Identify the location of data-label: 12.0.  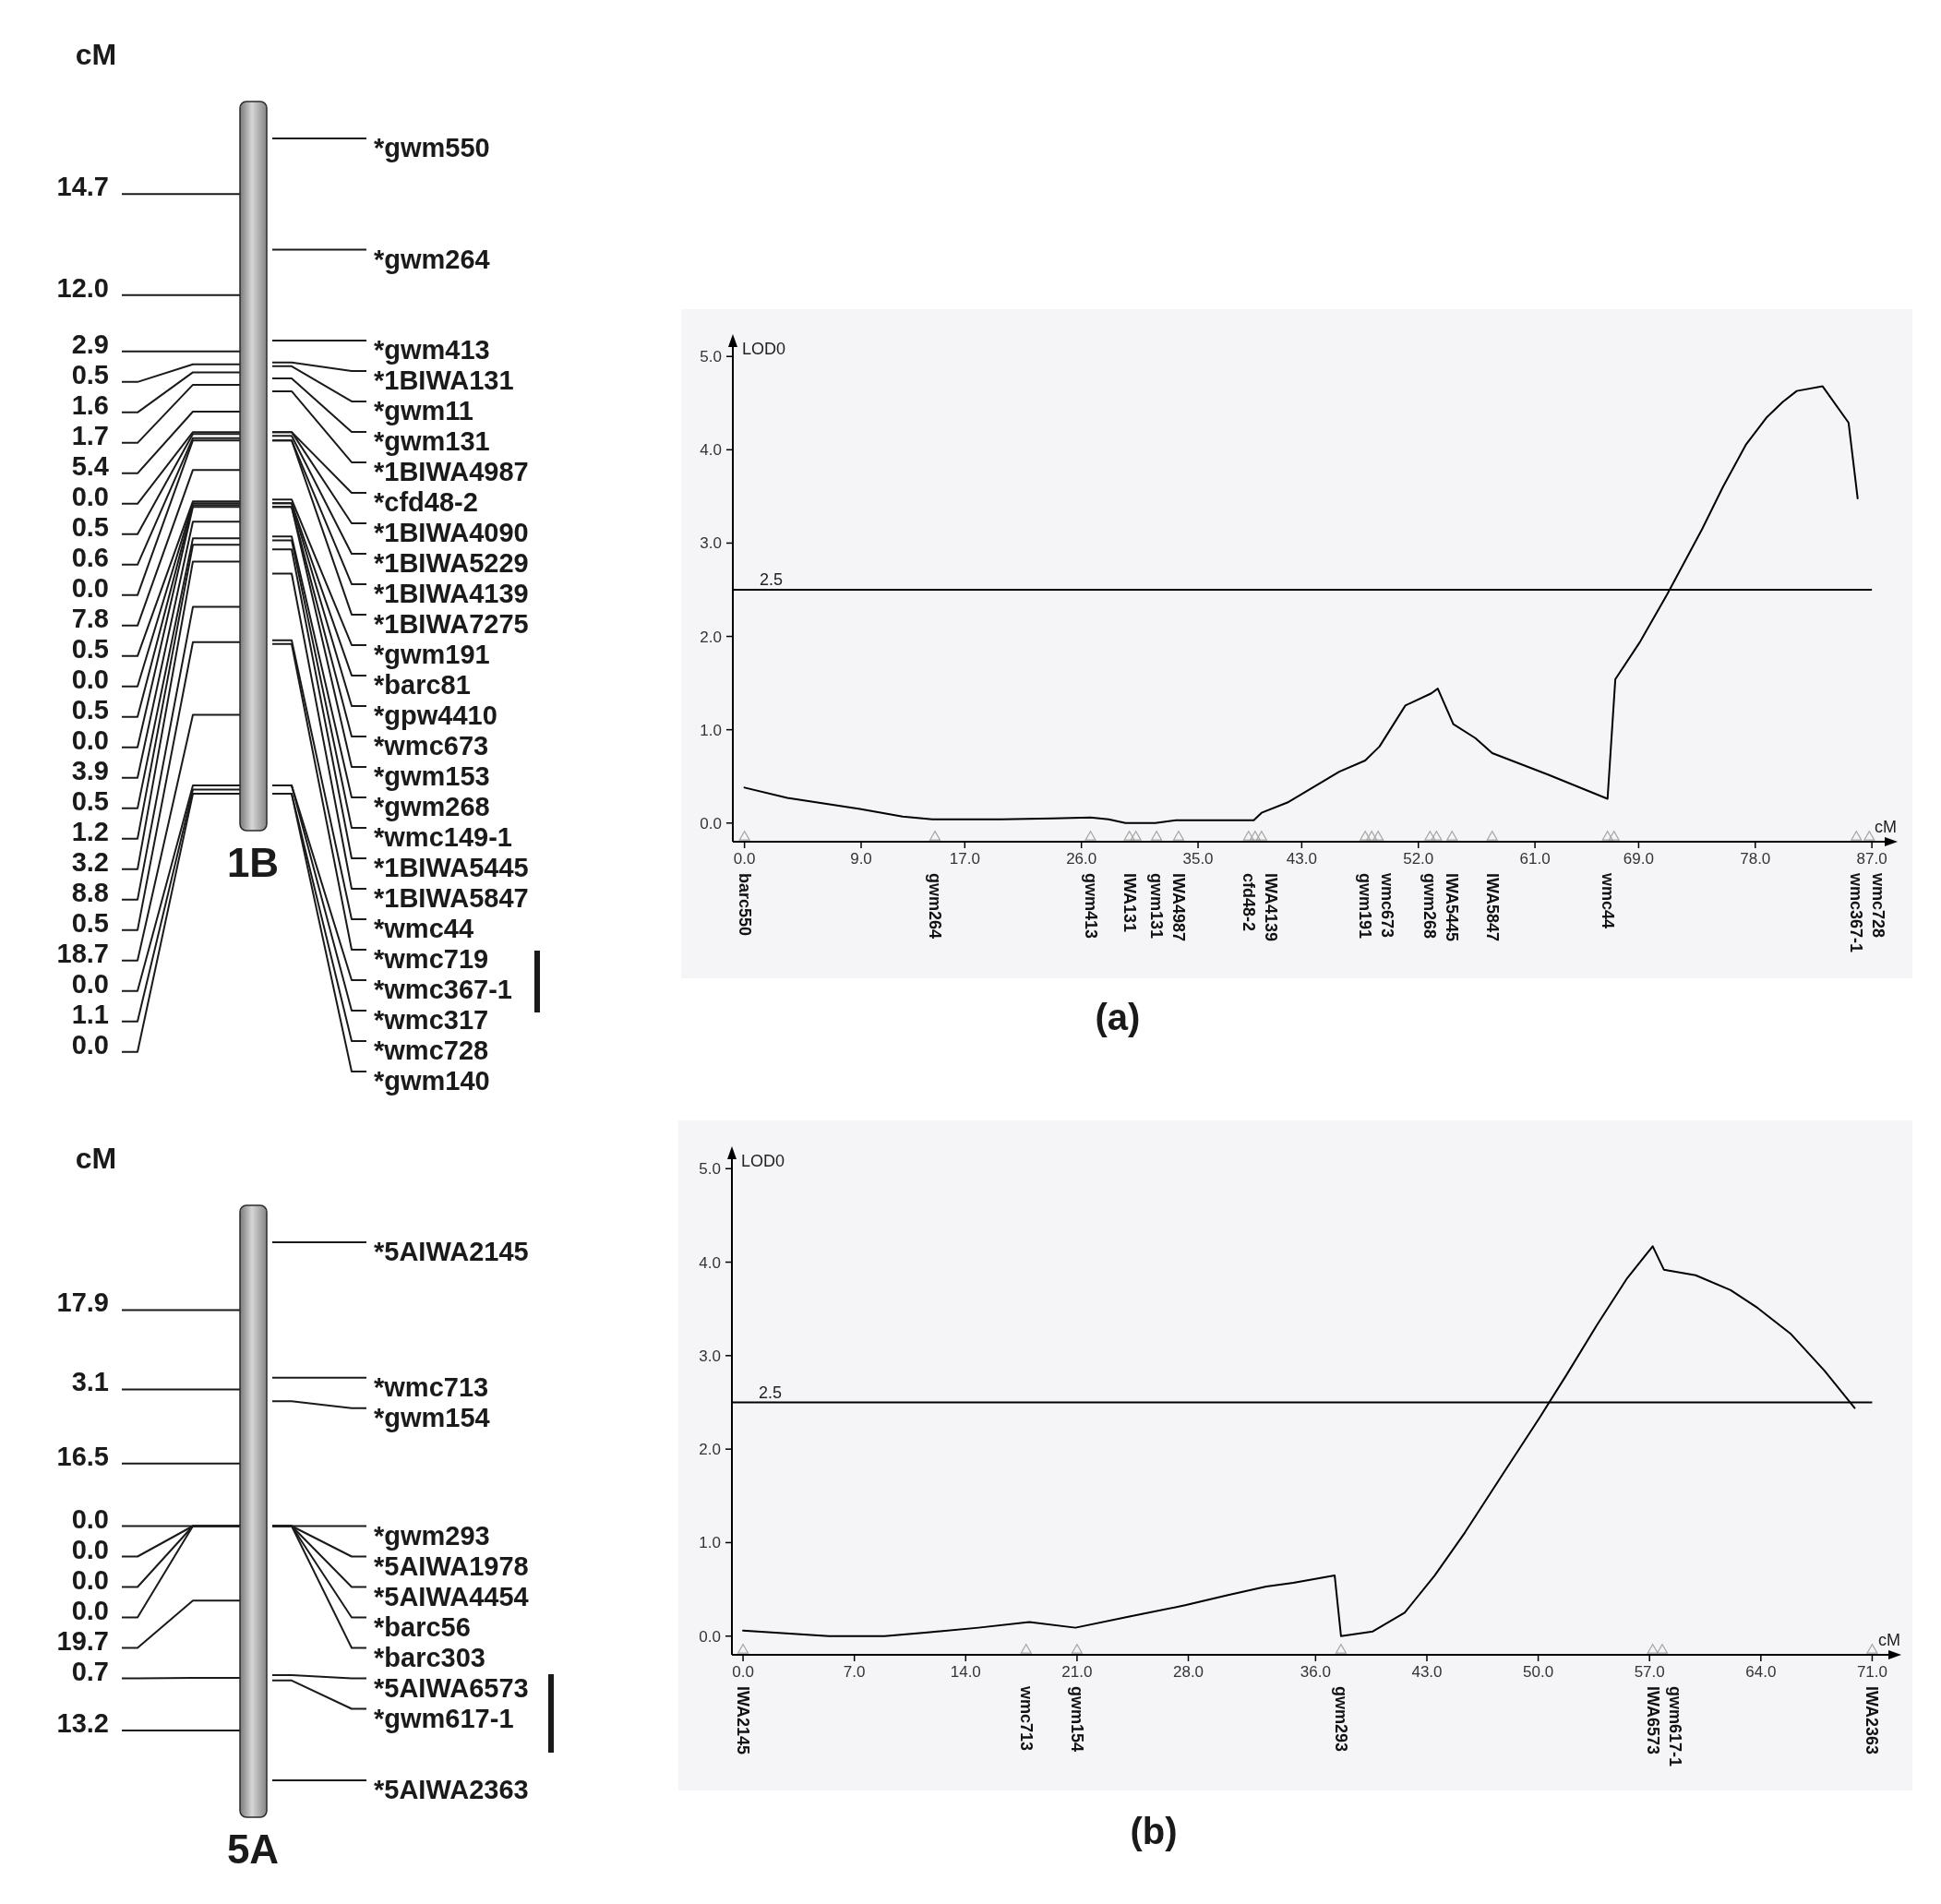
(82, 287).